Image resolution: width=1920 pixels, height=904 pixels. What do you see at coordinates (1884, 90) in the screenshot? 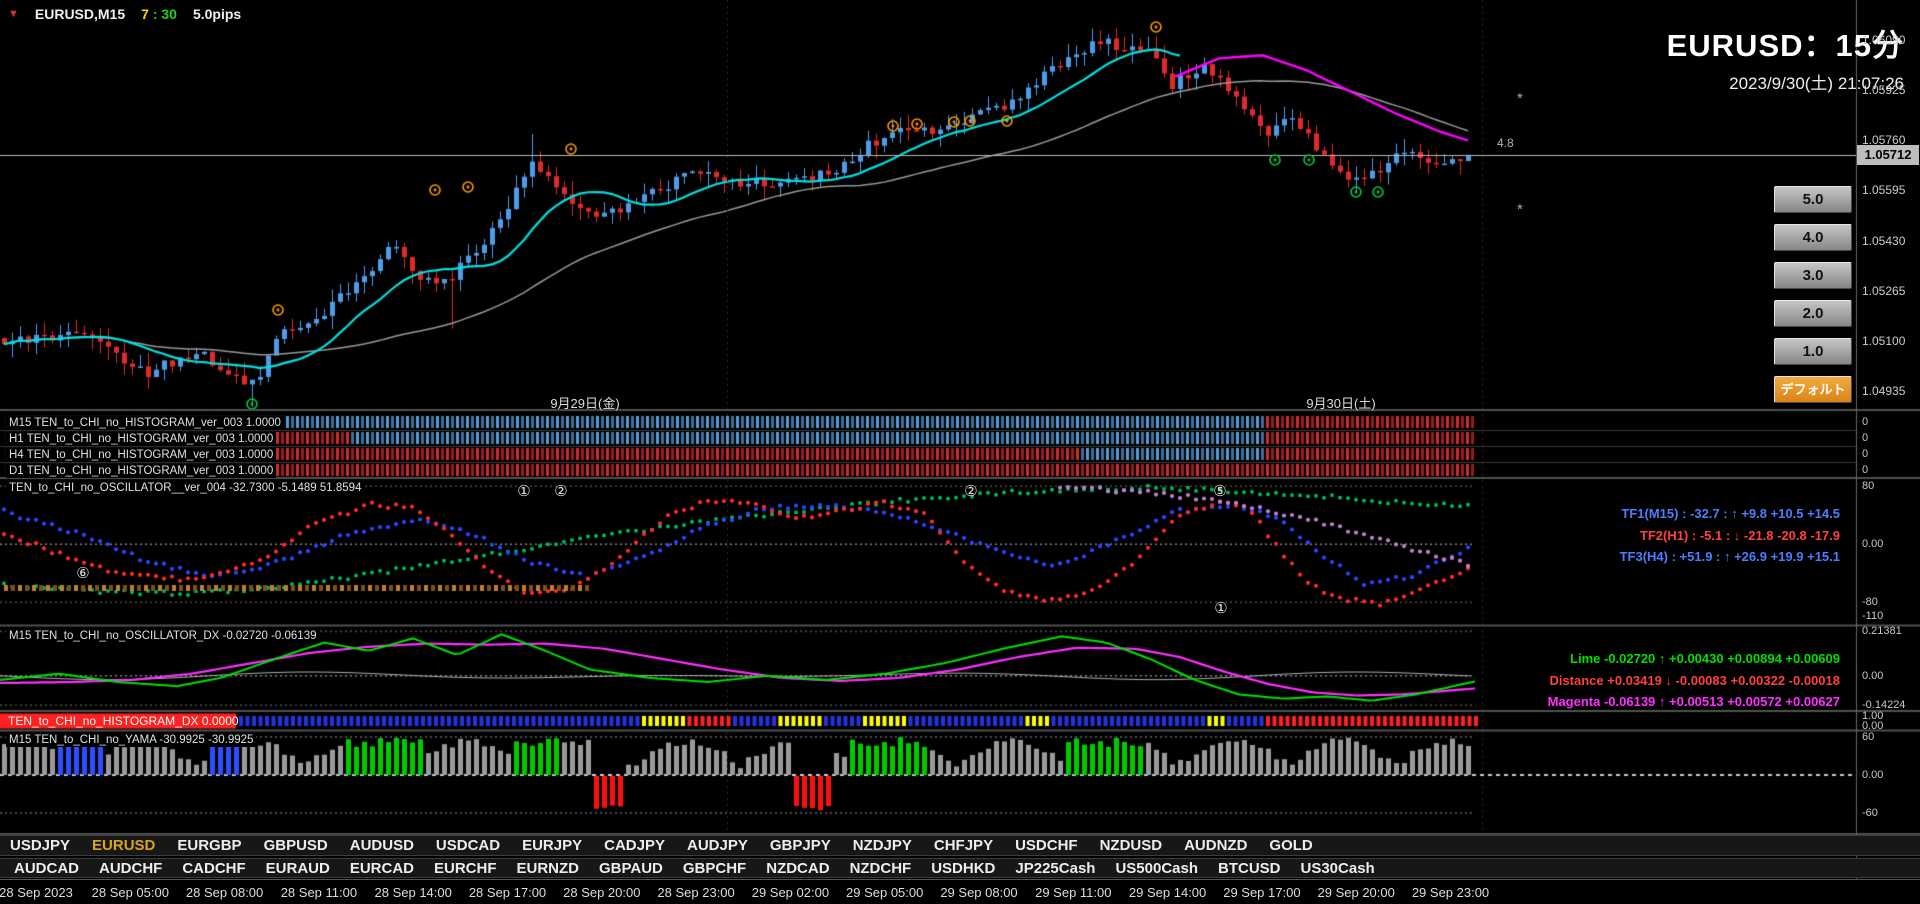
I see `price-axis-label: 1.05925` at bounding box center [1884, 90].